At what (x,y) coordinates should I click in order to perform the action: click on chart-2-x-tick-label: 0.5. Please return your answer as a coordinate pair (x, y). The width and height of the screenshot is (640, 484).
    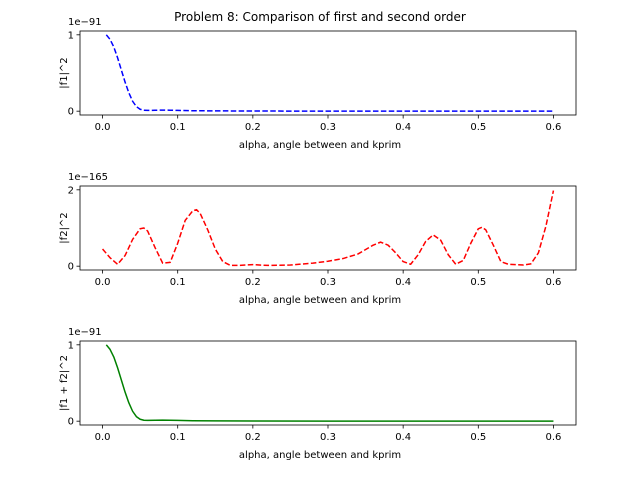
    Looking at the image, I should click on (478, 282).